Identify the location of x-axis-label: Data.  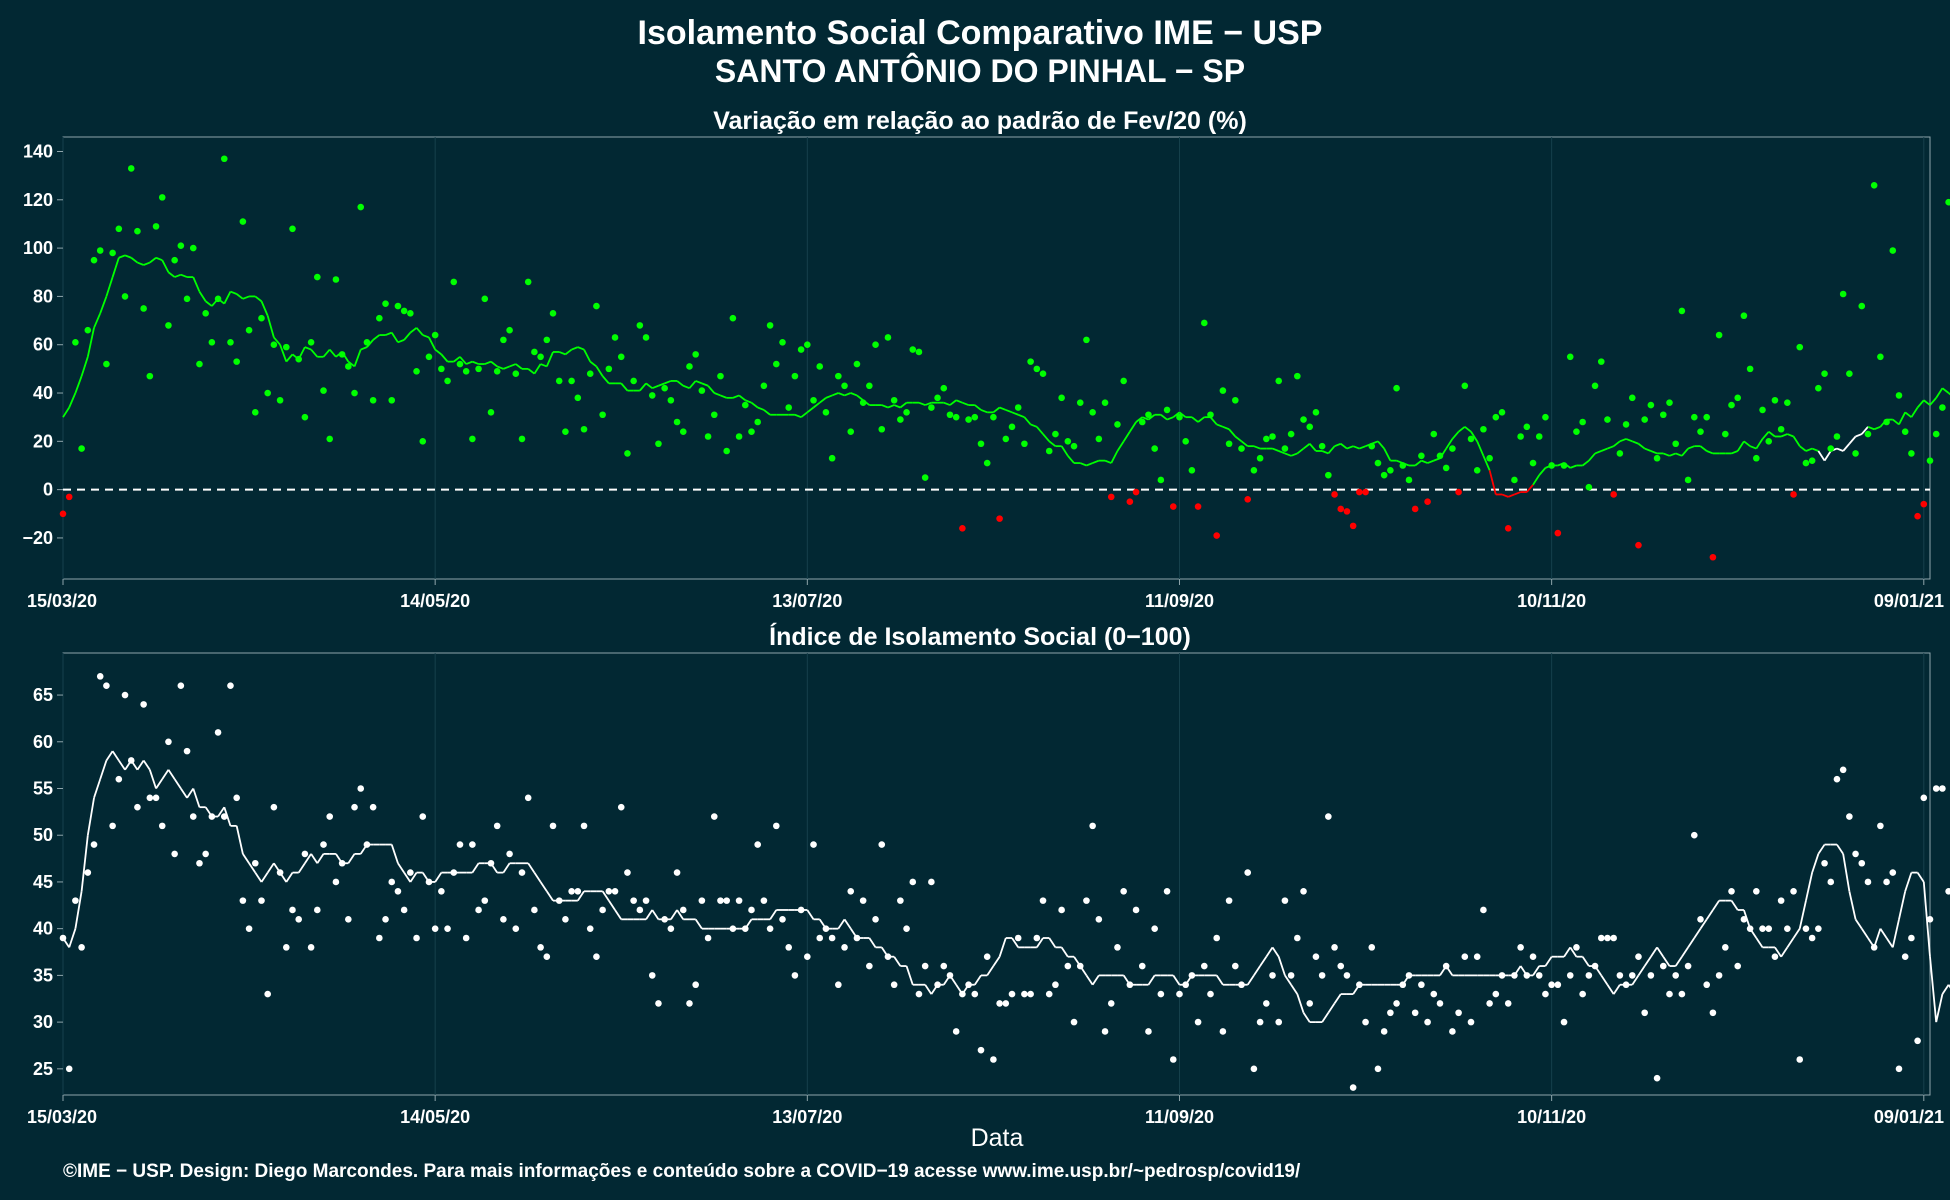
(997, 1138).